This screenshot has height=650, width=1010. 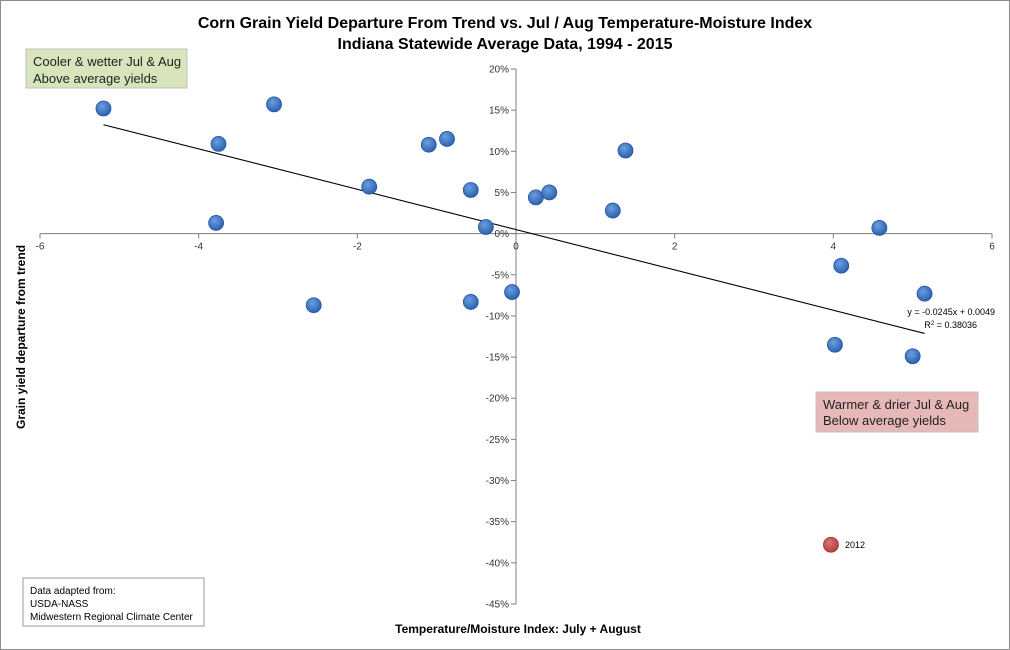 What do you see at coordinates (112, 617) in the screenshot?
I see `source-line-3: Midwestern Regional Climate Center` at bounding box center [112, 617].